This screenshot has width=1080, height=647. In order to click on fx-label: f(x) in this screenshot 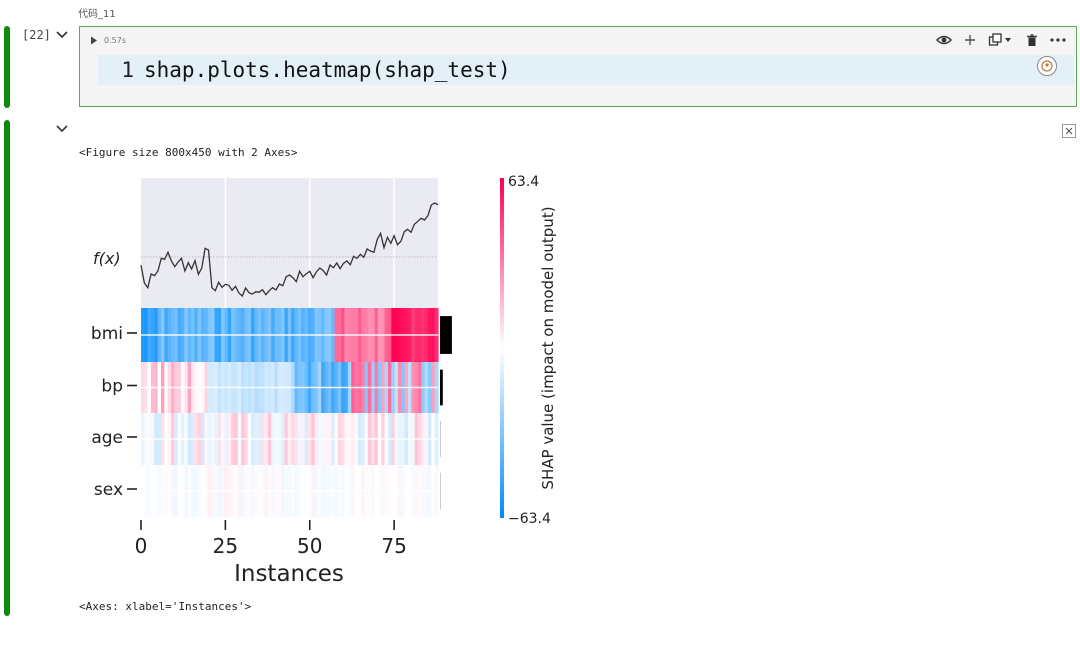, I will do `click(107, 258)`.